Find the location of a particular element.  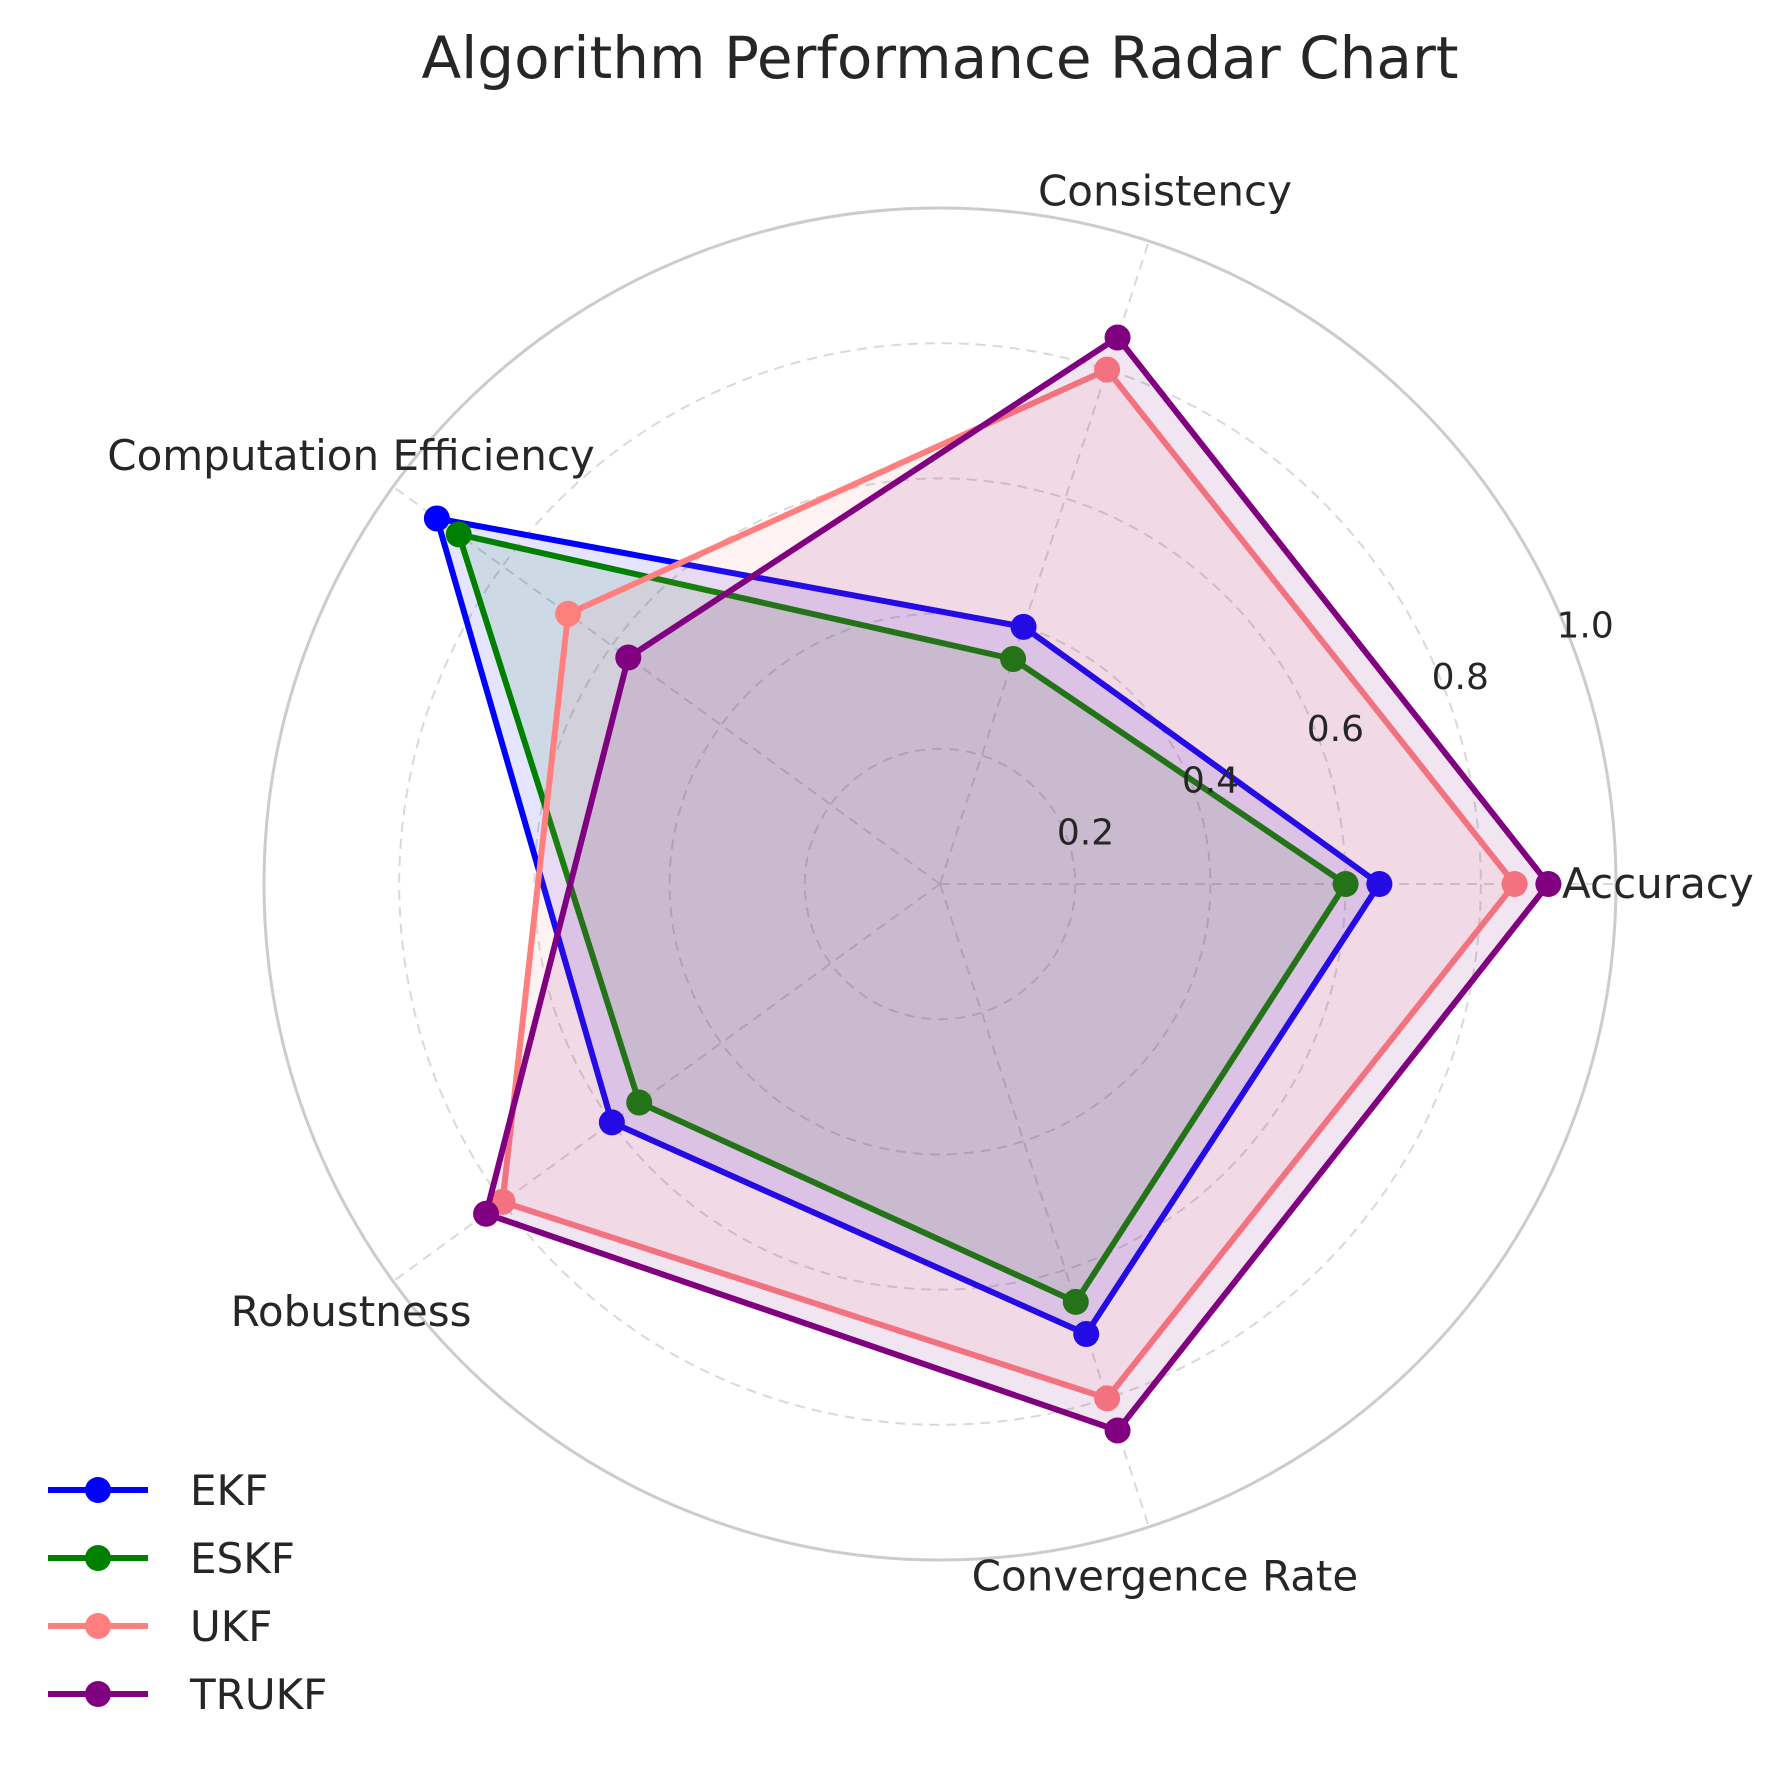

legend-item-ukf: UKF is located at coordinates (160, 1626).